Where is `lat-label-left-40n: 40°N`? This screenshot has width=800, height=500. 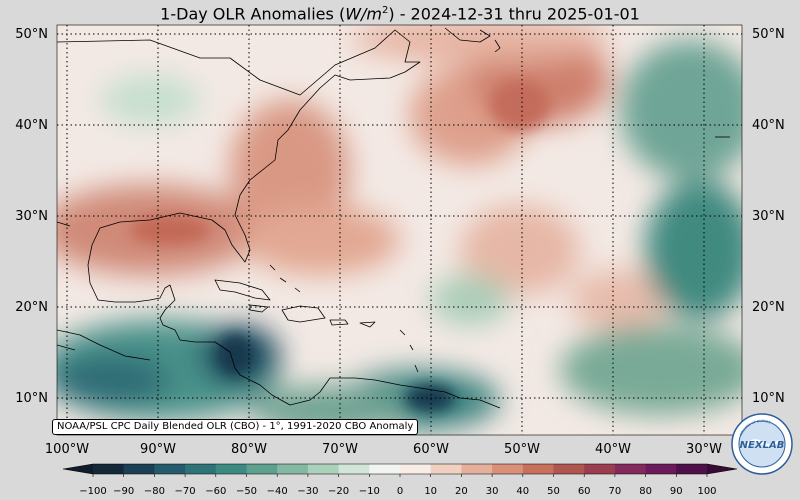
lat-label-left-40n: 40°N is located at coordinates (31, 125).